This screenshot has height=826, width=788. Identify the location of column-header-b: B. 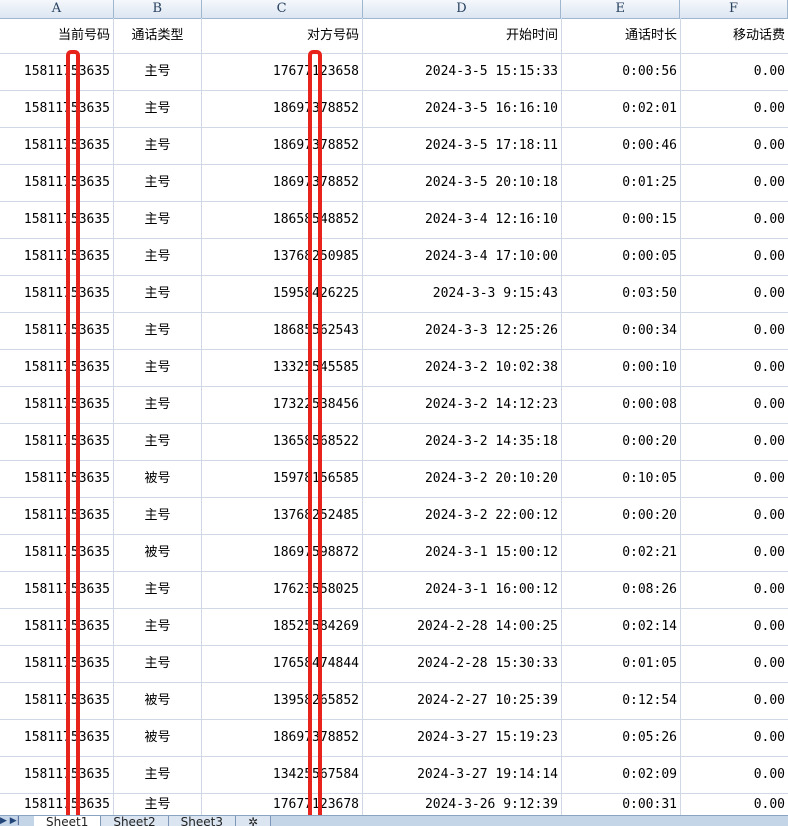
(158, 9).